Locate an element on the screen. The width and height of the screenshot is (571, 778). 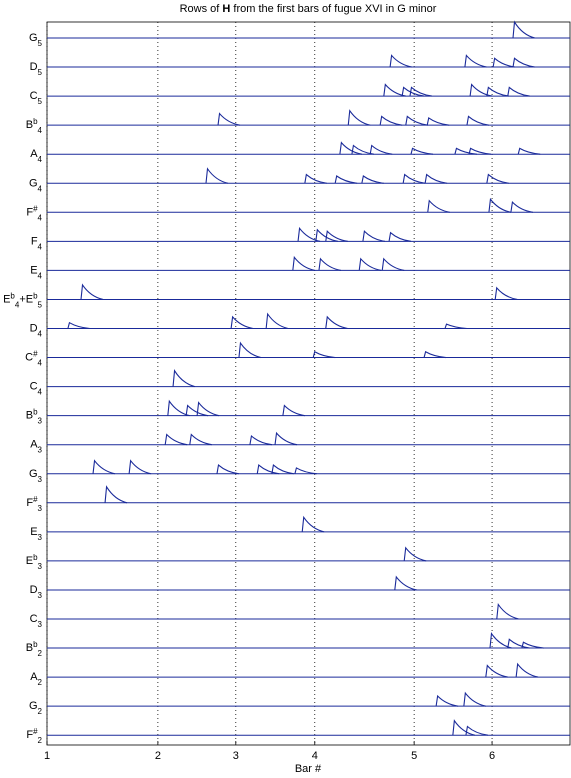
row-label: C#4 is located at coordinates (33, 358).